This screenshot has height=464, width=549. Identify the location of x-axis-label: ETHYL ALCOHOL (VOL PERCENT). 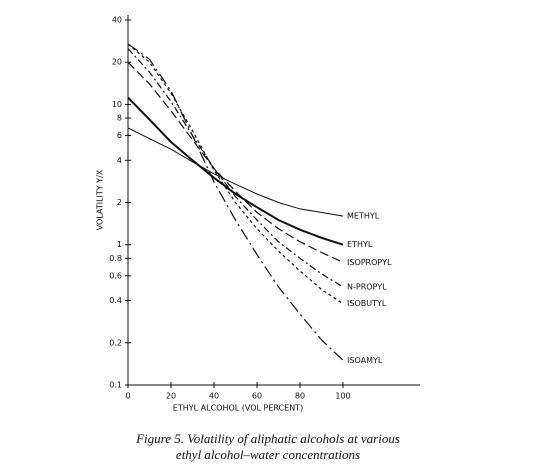
(238, 408).